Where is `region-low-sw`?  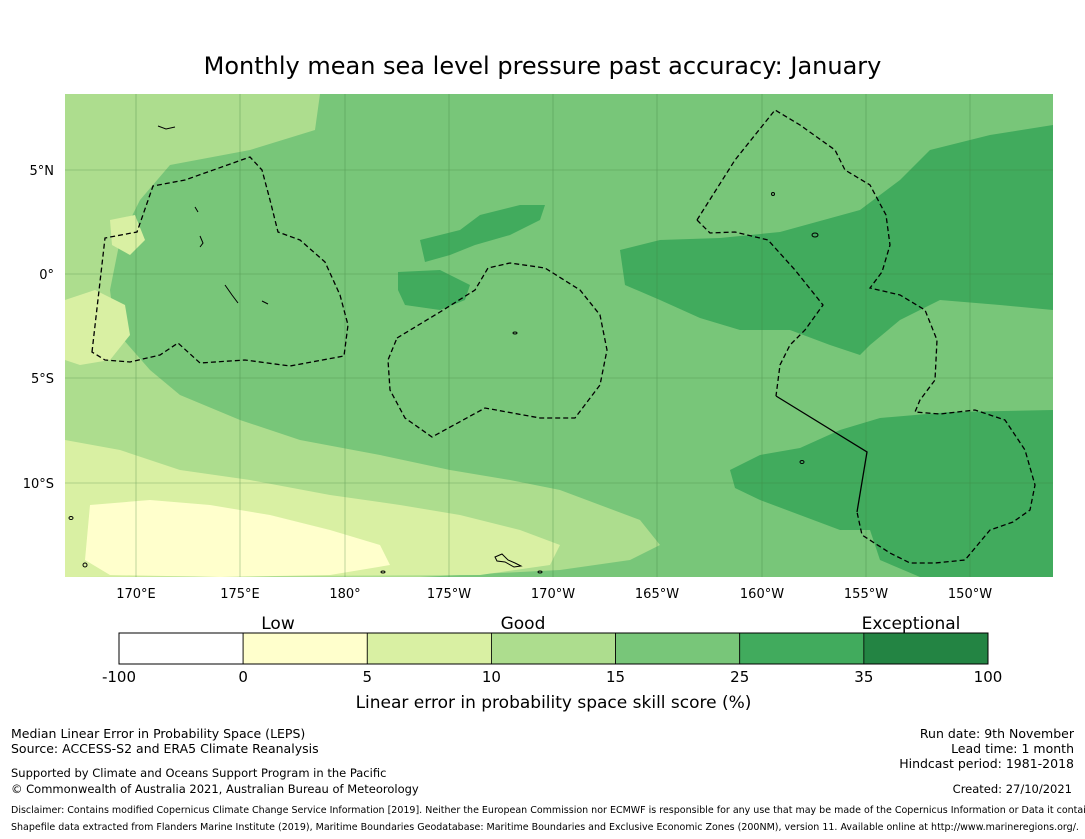
region-low-sw is located at coordinates (237, 538).